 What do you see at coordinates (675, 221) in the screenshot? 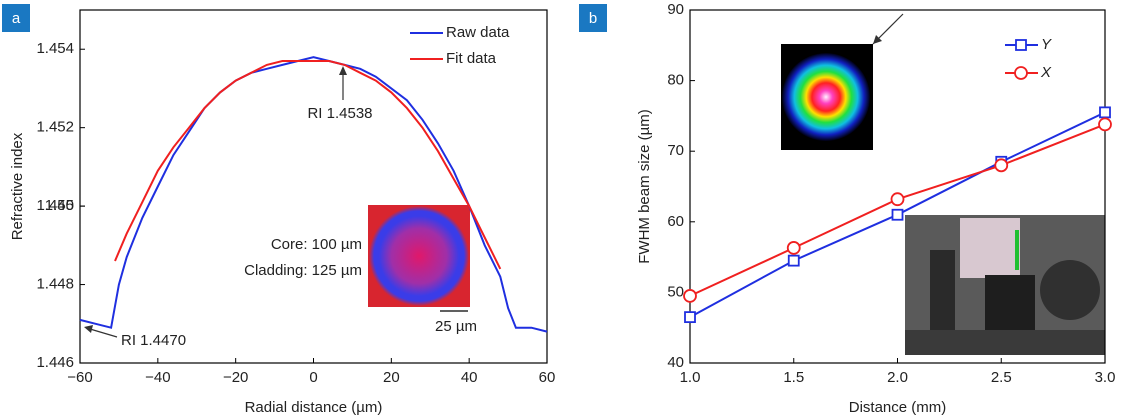
I see `y-tick-label: 60` at bounding box center [675, 221].